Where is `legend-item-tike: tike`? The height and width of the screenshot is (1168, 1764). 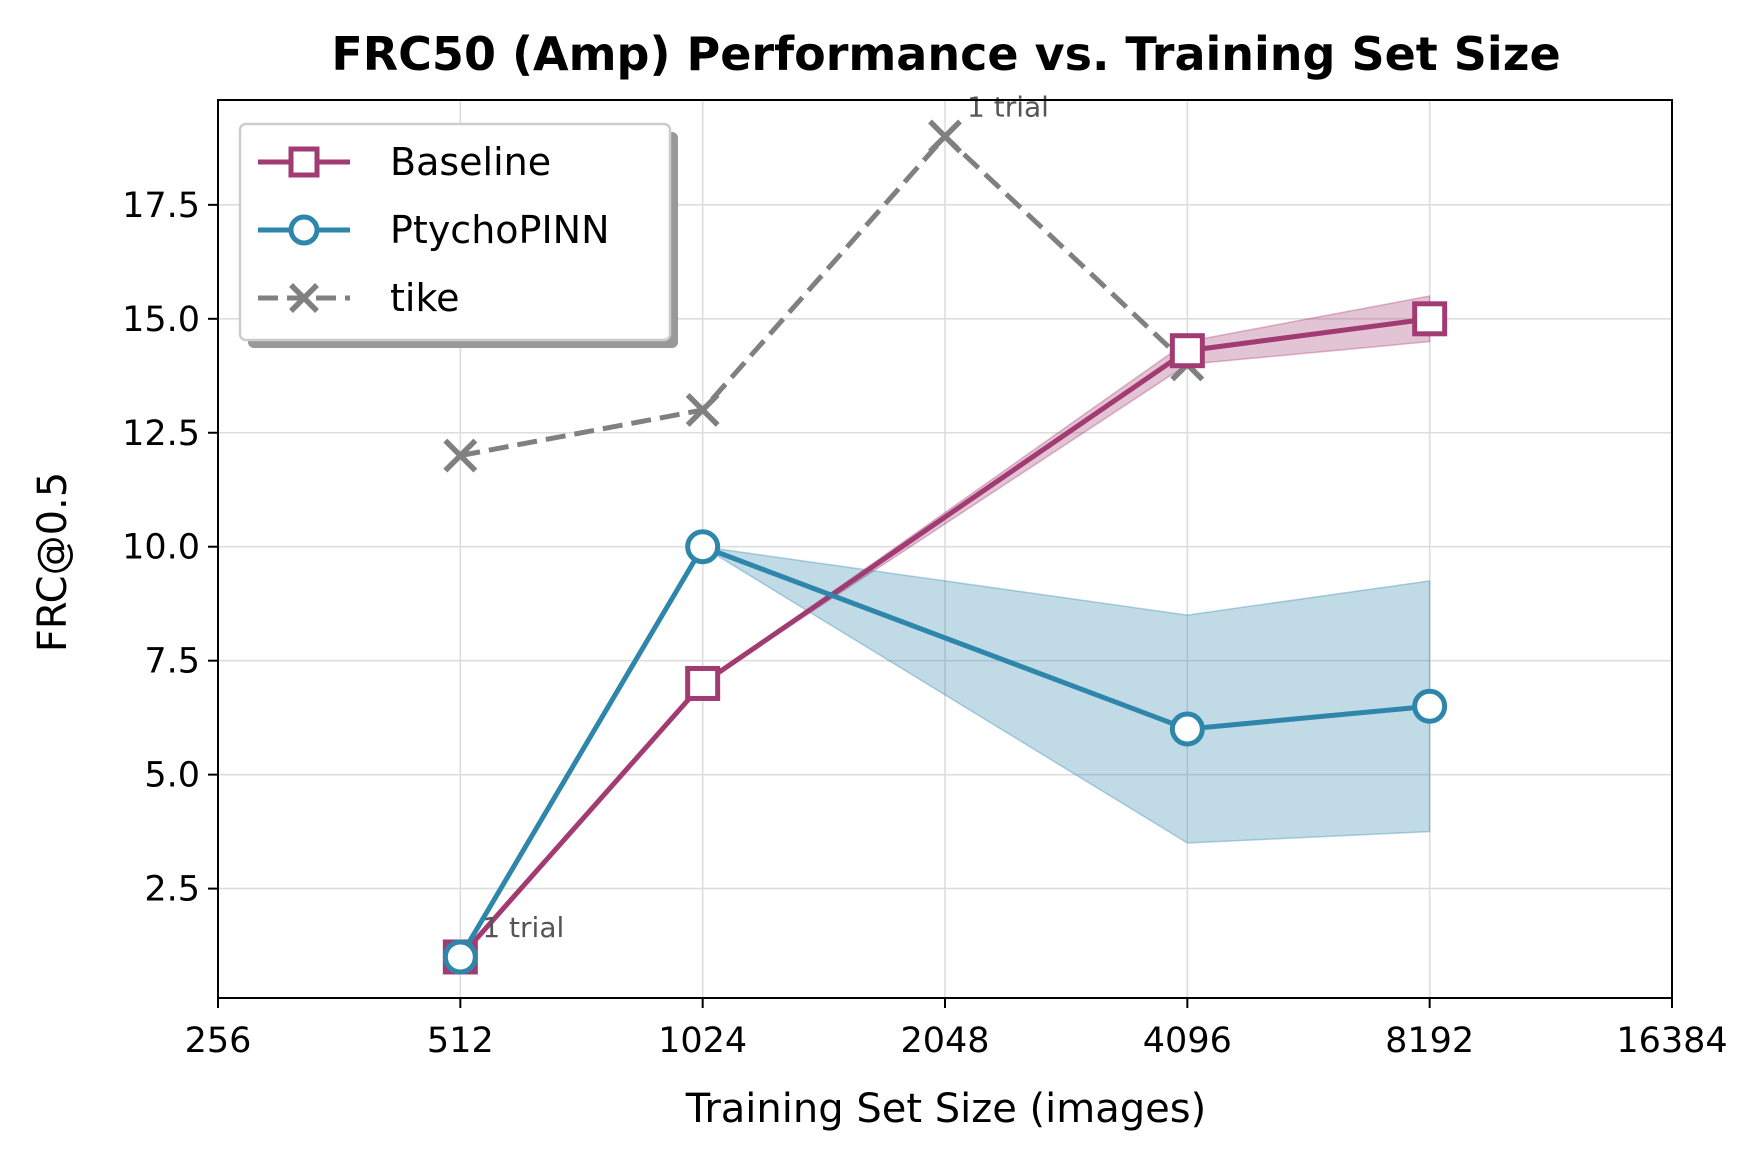
legend-item-tike: tike is located at coordinates (359, 298).